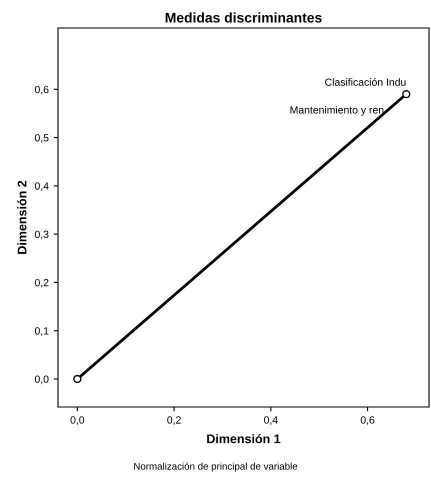  What do you see at coordinates (41, 138) in the screenshot?
I see `y-tick-label: 0,5` at bounding box center [41, 138].